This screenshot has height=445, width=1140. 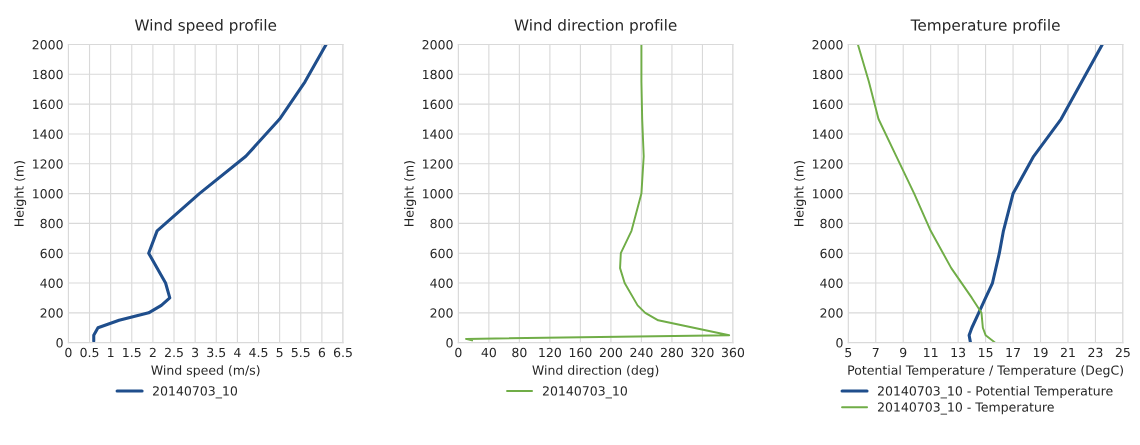 I want to click on x-tick-label: 1, so click(x=111, y=352).